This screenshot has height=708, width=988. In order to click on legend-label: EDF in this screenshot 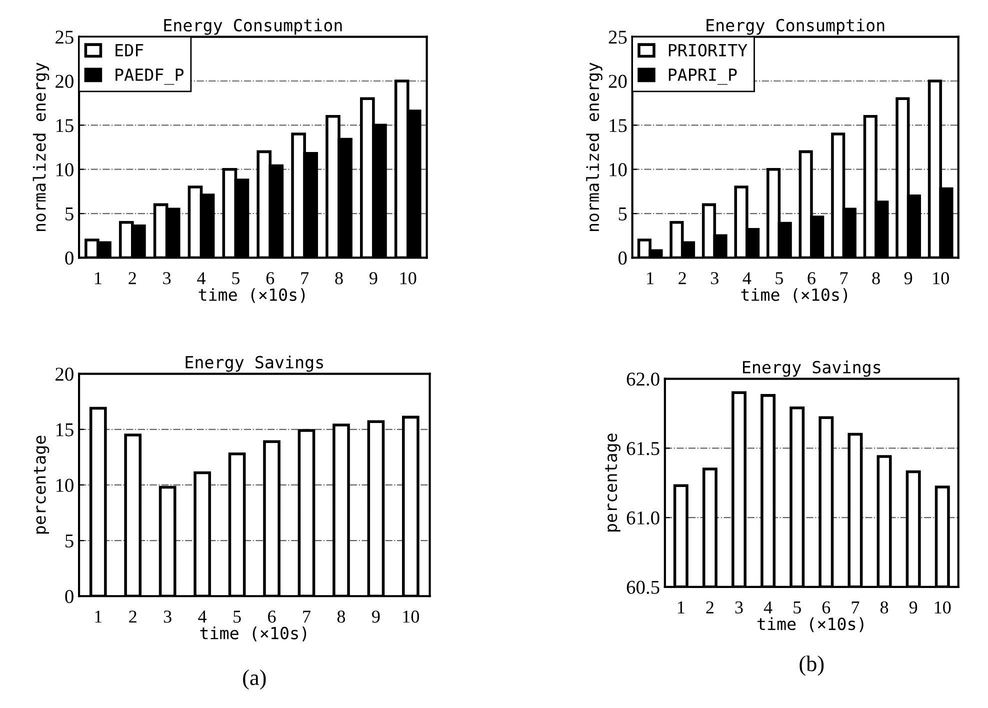, I will do `click(130, 50)`.